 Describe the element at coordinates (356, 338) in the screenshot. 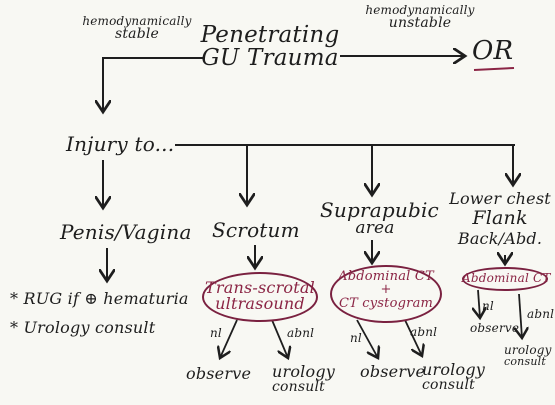

I see `suprapubic-edge-nl: nl` at that location.